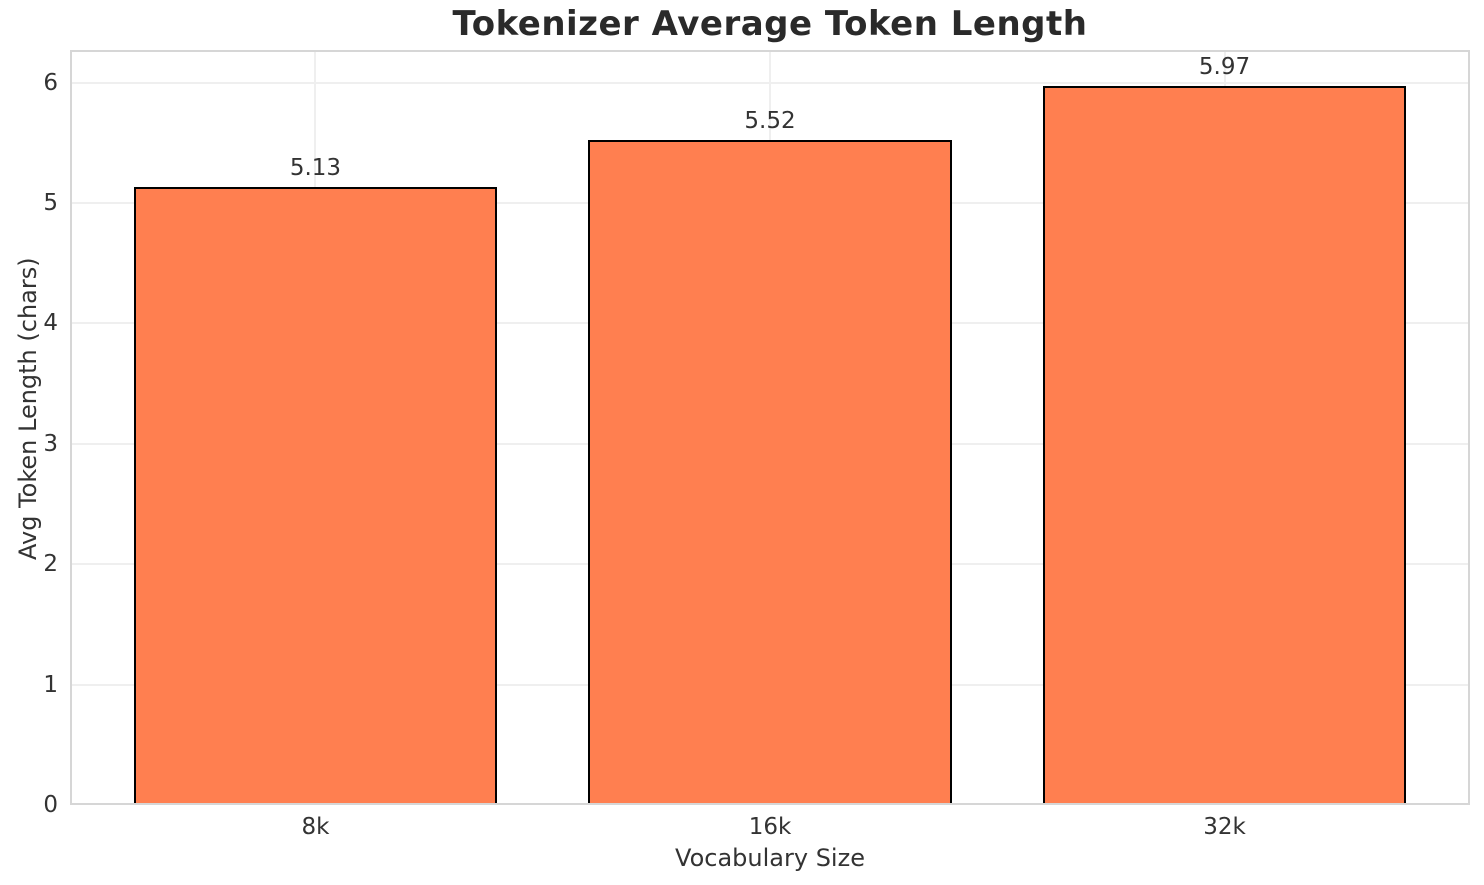  What do you see at coordinates (770, 24) in the screenshot?
I see `chart-title: Tokenizer Average Token Length` at bounding box center [770, 24].